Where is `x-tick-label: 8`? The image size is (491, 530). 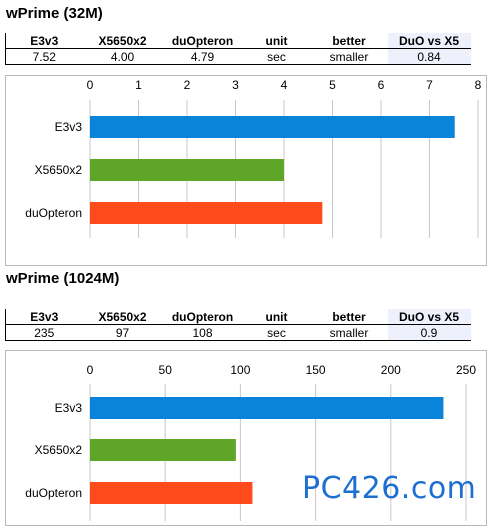 x-tick-label: 8 is located at coordinates (478, 85).